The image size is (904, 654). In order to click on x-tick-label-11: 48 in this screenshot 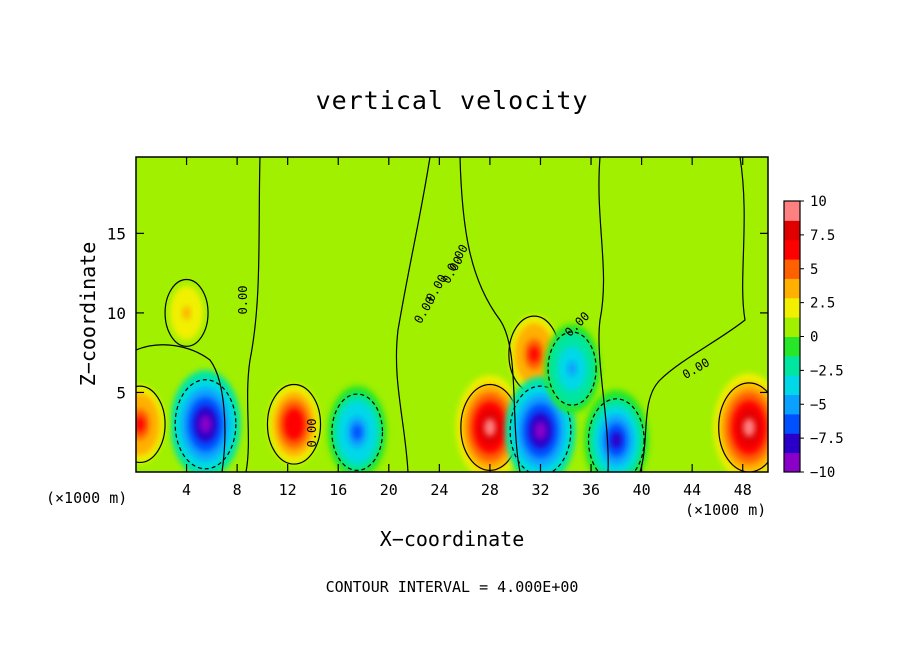, I will do `click(743, 490)`.